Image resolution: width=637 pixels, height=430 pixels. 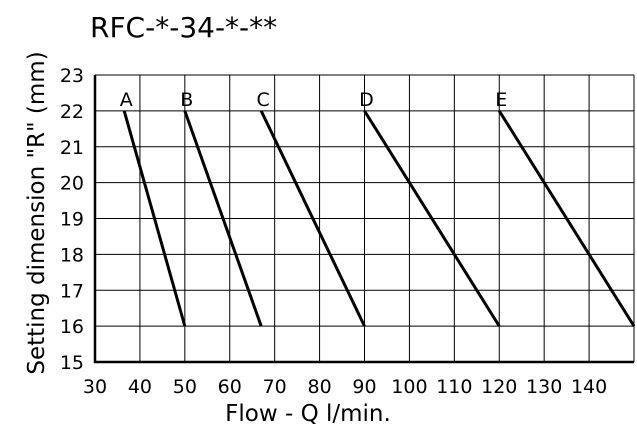 I want to click on series-line-a, so click(x=154, y=218).